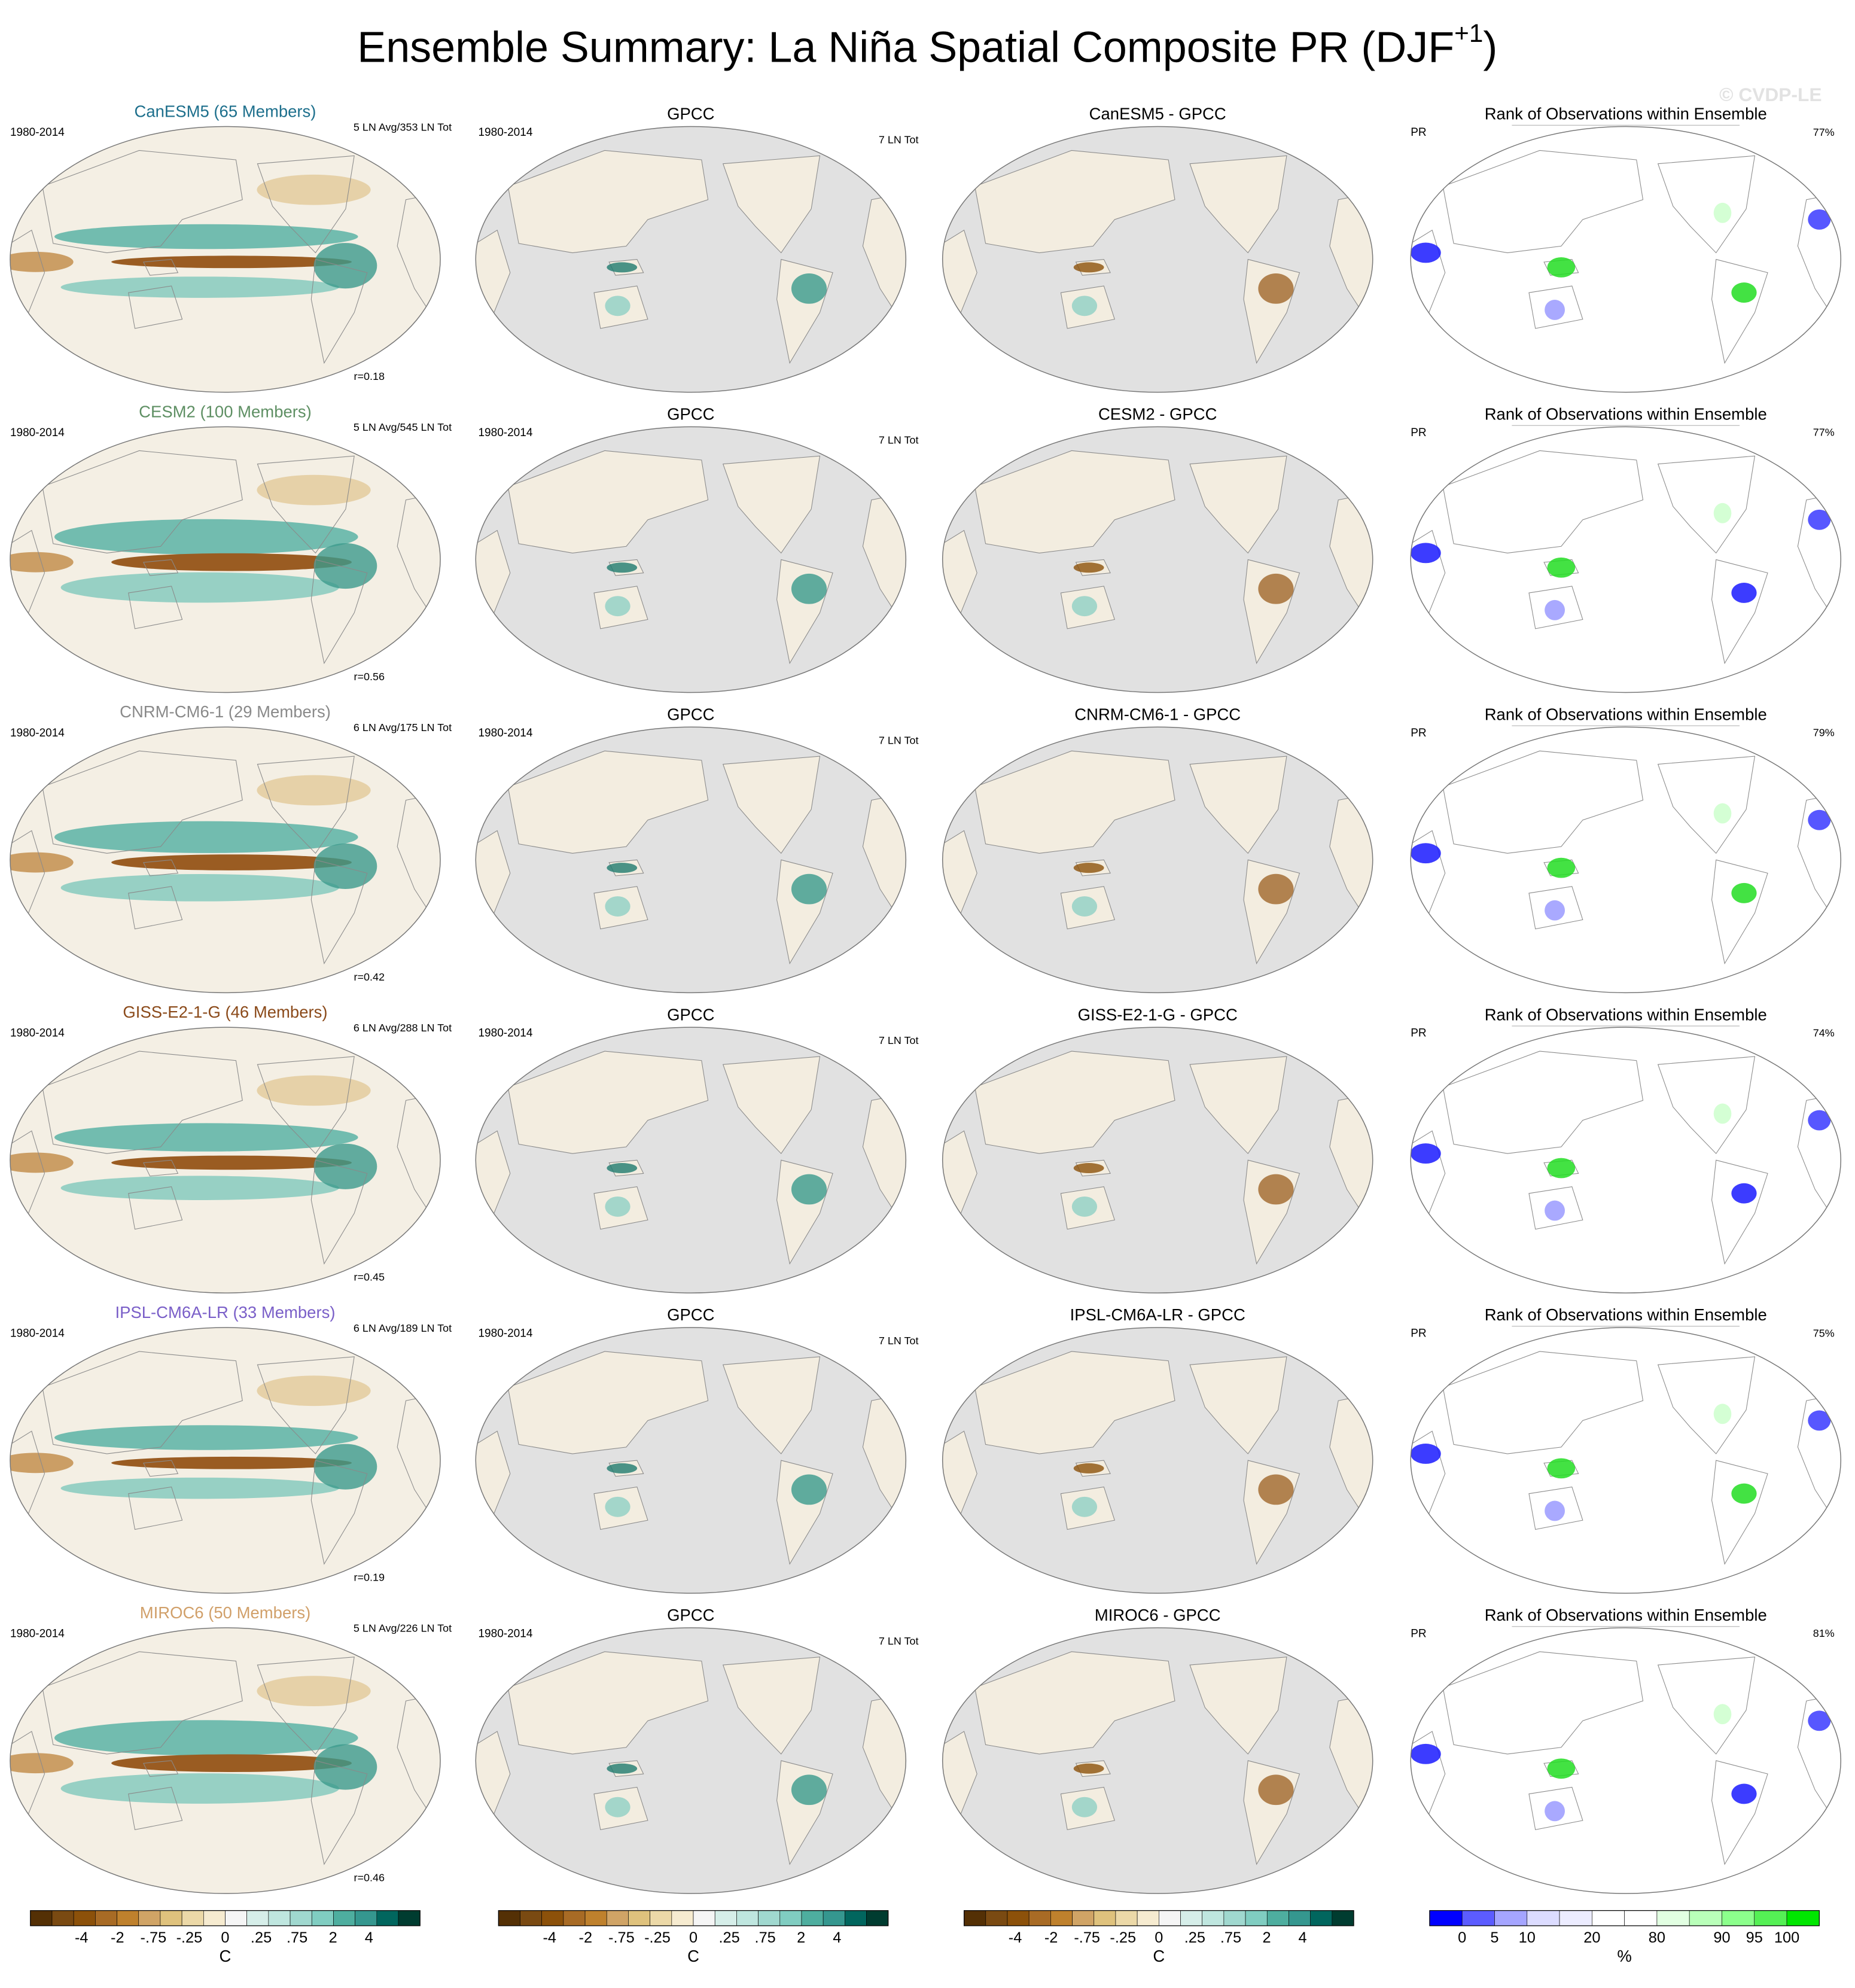 The height and width of the screenshot is (1988, 1855). I want to click on colorbar-frame, so click(1624, 1918).